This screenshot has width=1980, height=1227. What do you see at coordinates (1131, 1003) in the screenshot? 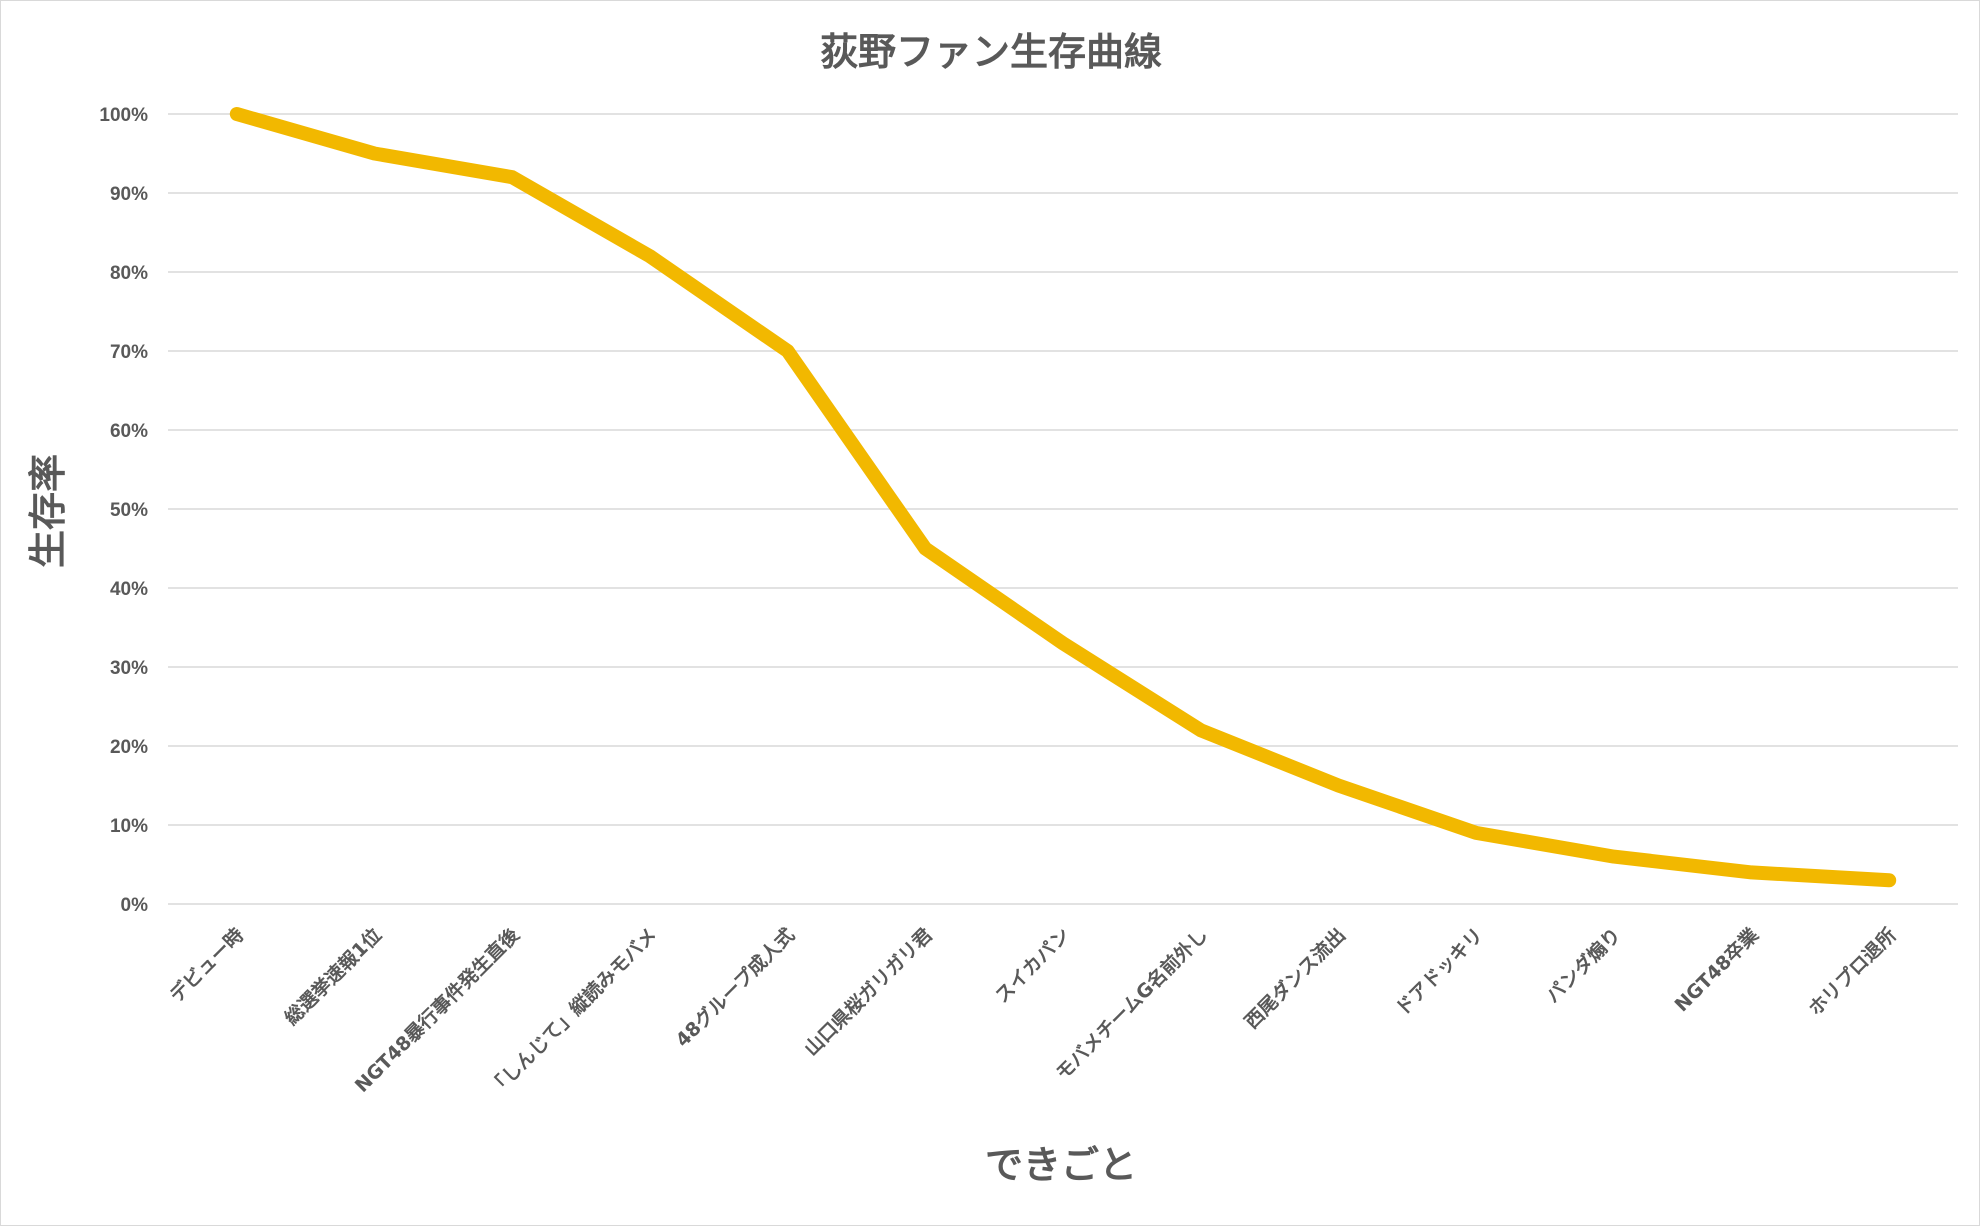
I see `x-tick-label: モバメチームG名前外し` at bounding box center [1131, 1003].